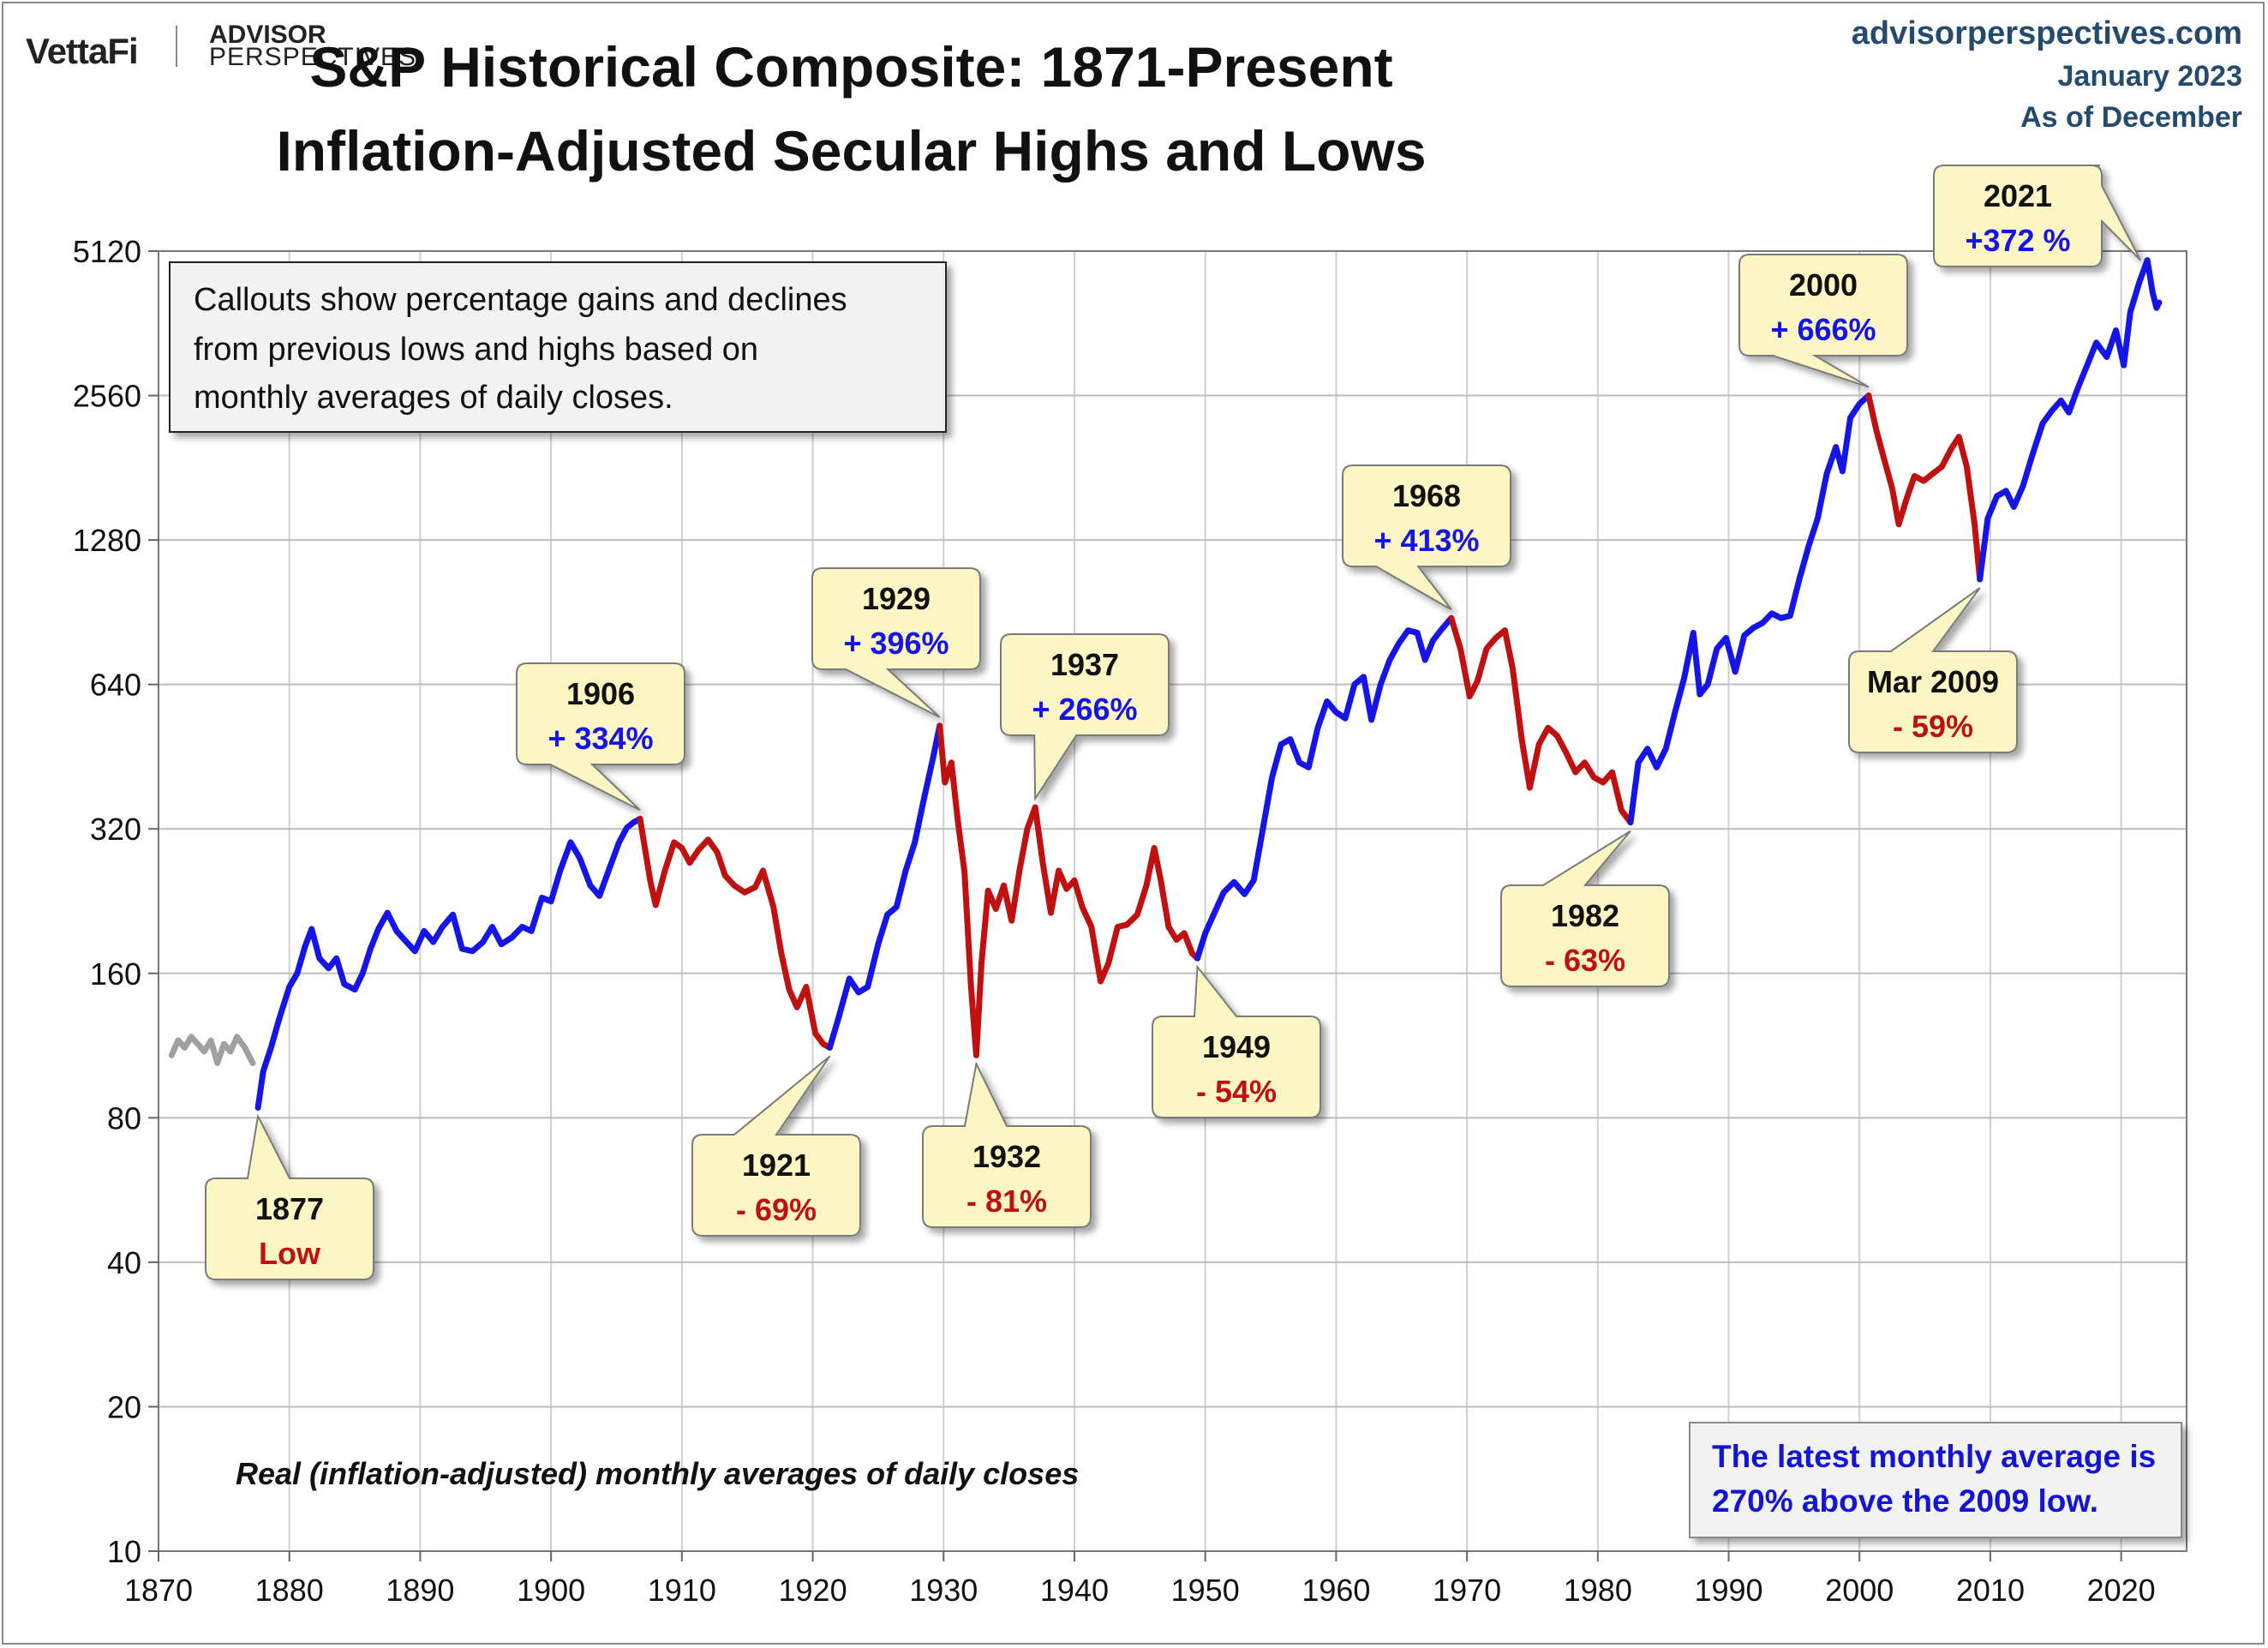 This screenshot has height=1648, width=2268. Describe the element at coordinates (124, 1118) in the screenshot. I see `y-tick-label: 80` at that location.